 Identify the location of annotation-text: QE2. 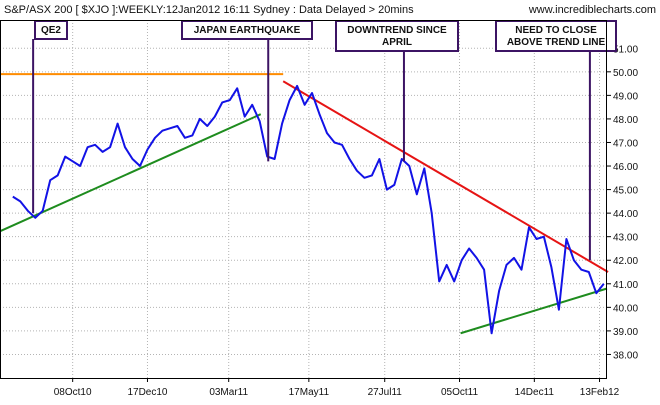
(51, 30).